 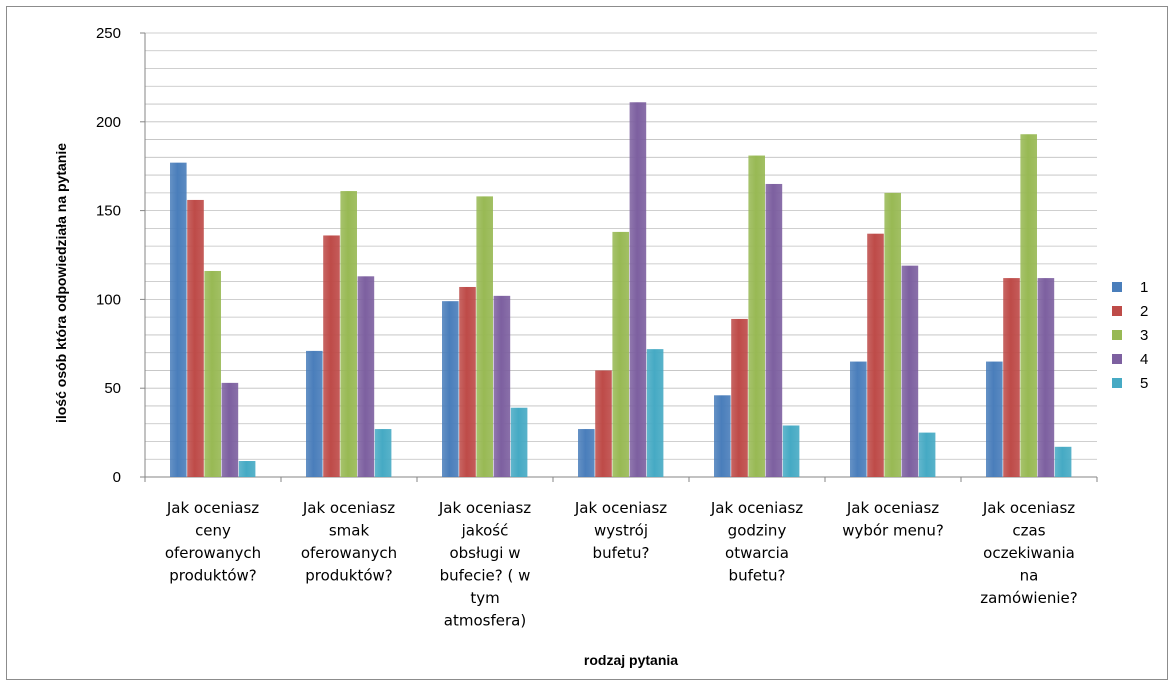 I want to click on x-category-label: tym, so click(x=484, y=598).